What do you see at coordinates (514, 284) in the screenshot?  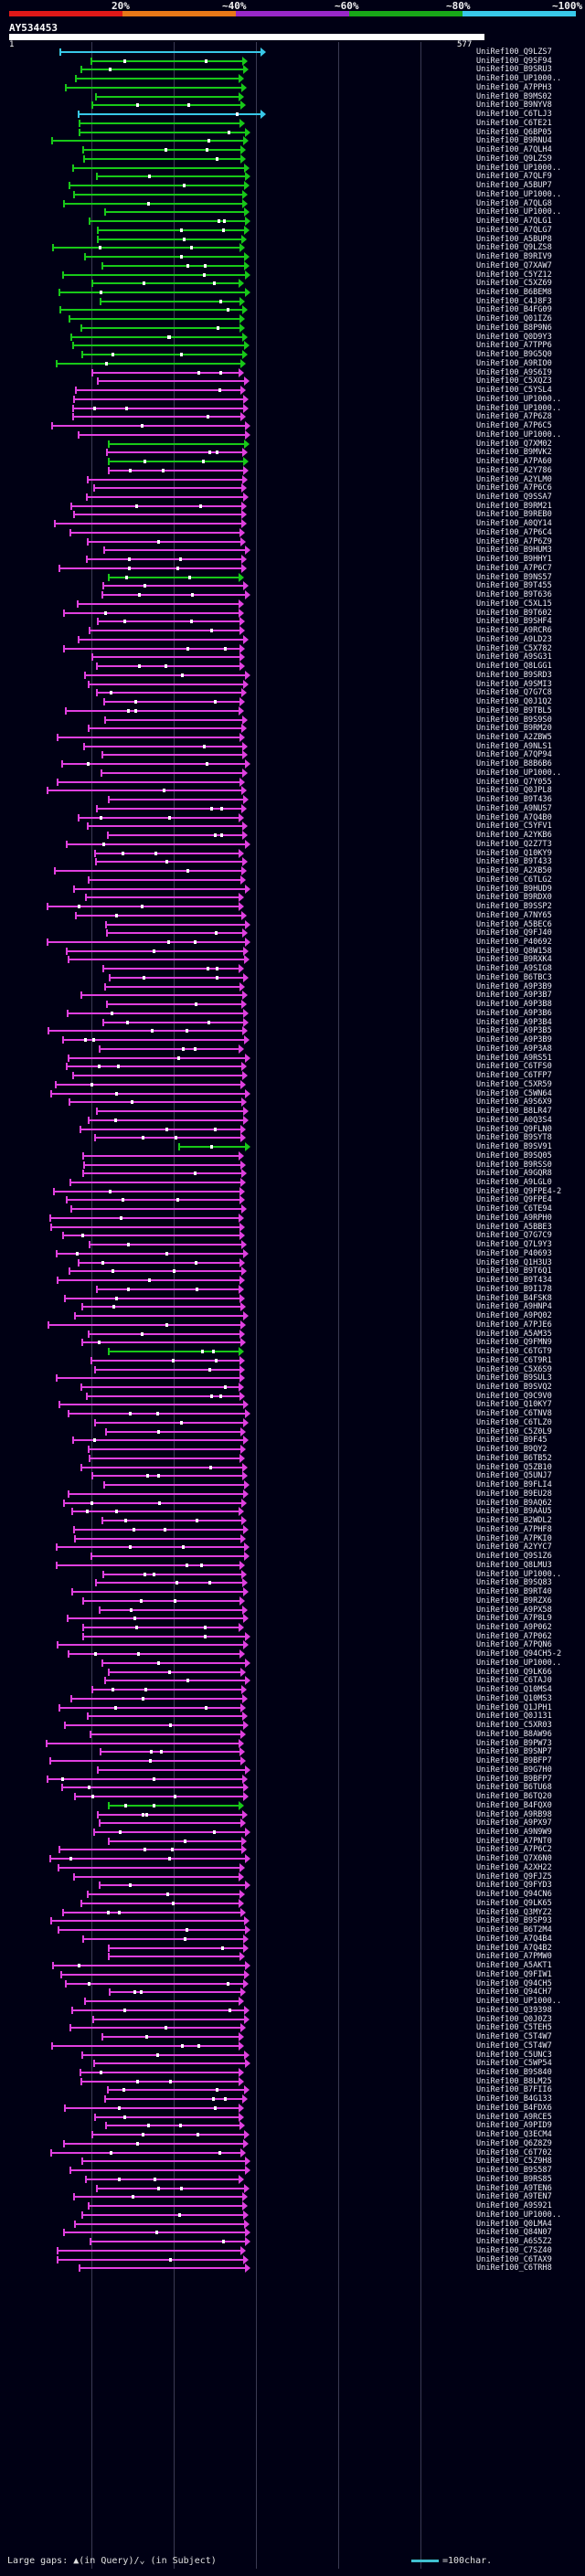 I see `hit-name-link: UniRef100_C5XZ69` at bounding box center [514, 284].